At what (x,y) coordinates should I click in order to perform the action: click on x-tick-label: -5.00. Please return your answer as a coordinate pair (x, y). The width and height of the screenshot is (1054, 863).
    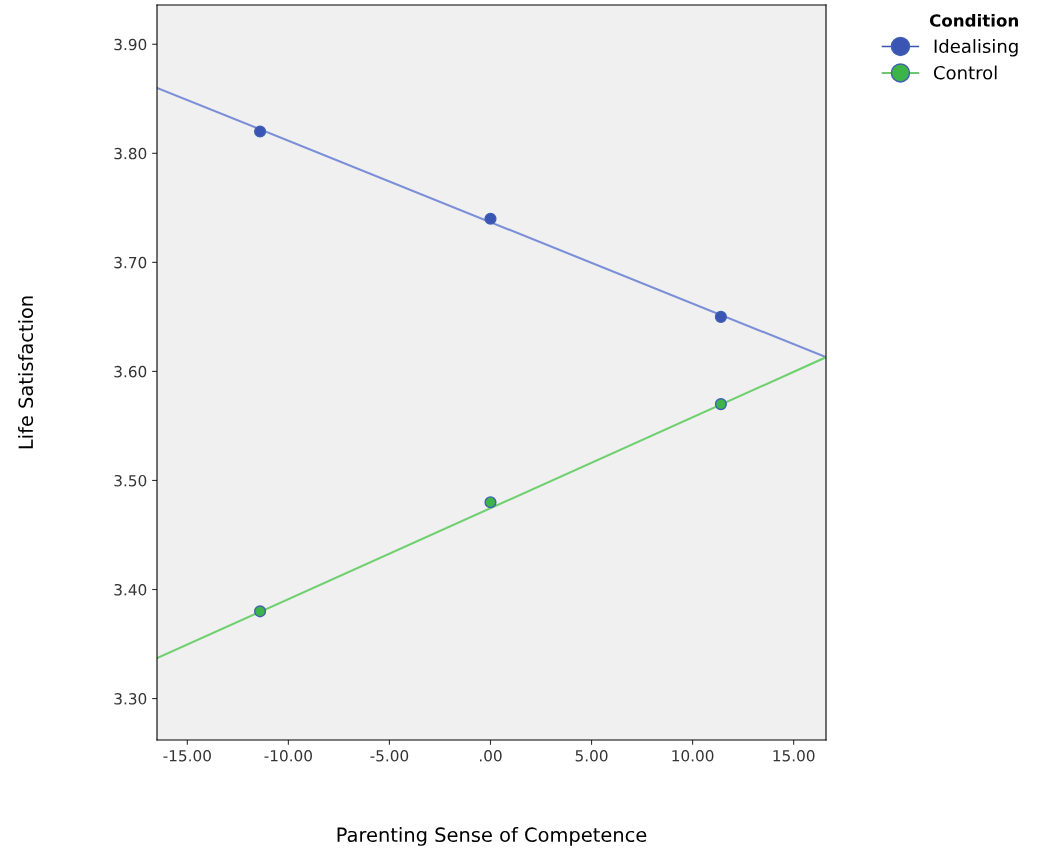
    Looking at the image, I should click on (389, 755).